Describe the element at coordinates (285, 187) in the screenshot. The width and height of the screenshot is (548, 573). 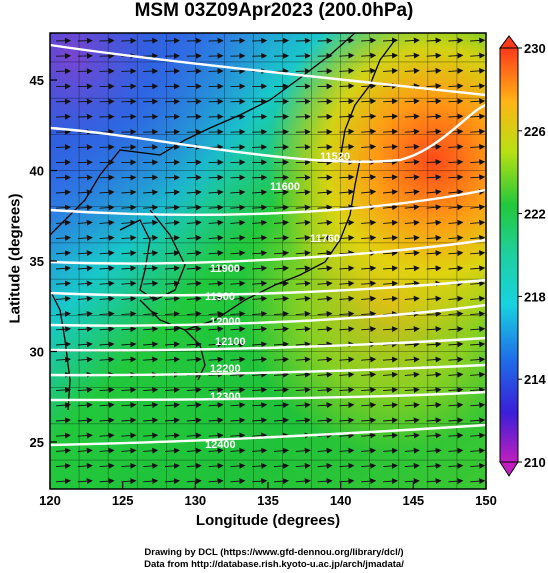
I see `contour-label: 11600` at that location.